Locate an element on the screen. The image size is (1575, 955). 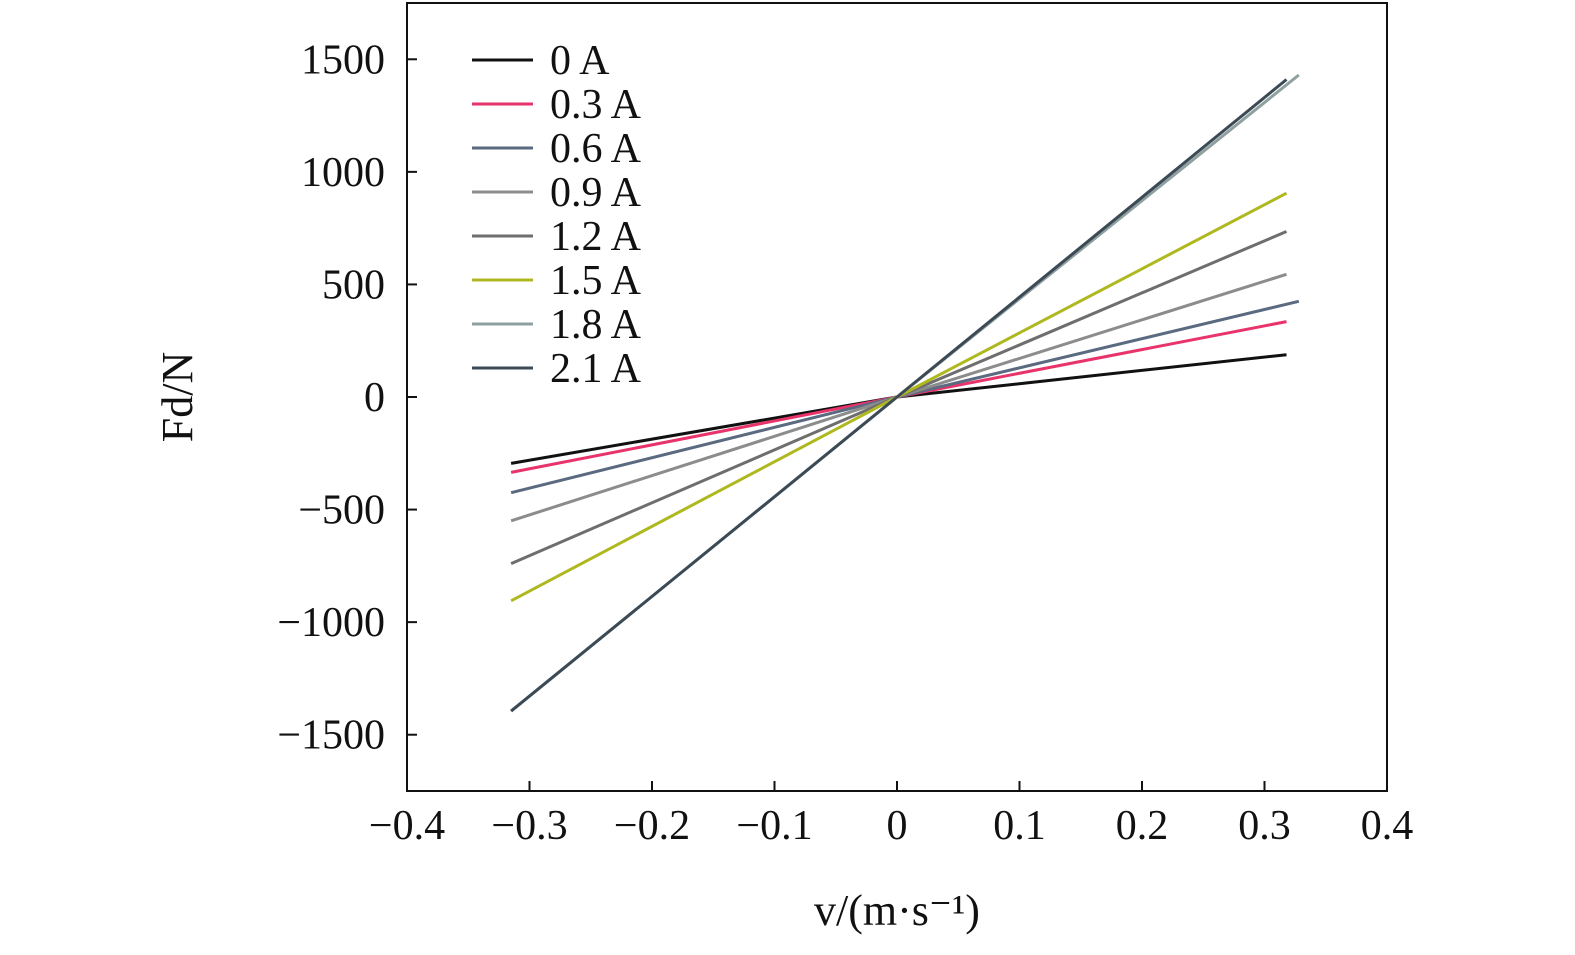
legend-label-1: 0.3 A is located at coordinates (596, 105).